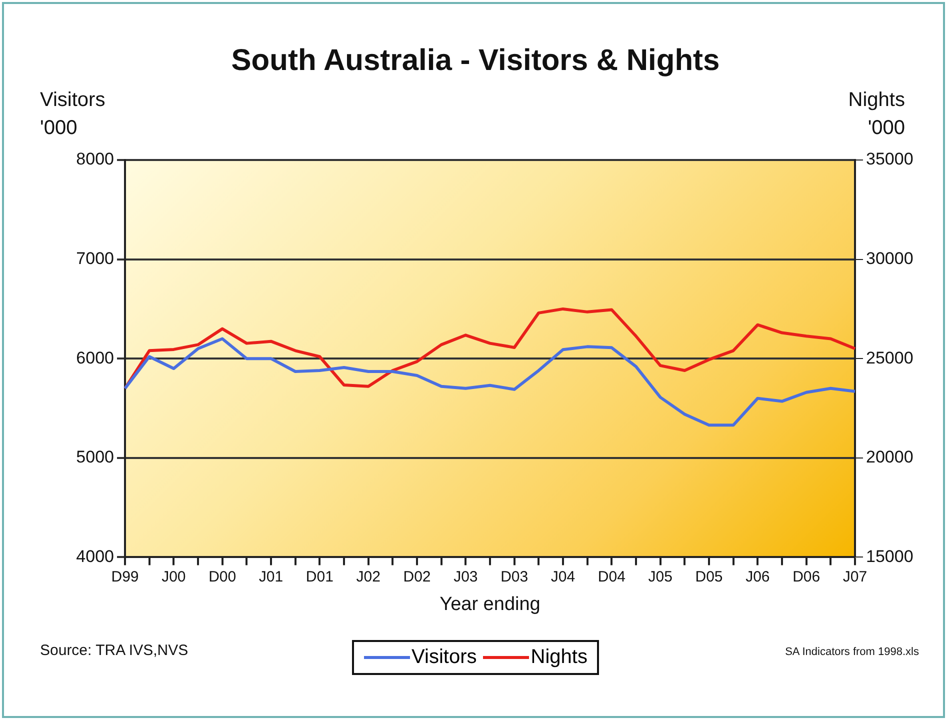 This screenshot has height=722, width=951. Describe the element at coordinates (222, 577) in the screenshot. I see `x-tick-label: D00` at that location.